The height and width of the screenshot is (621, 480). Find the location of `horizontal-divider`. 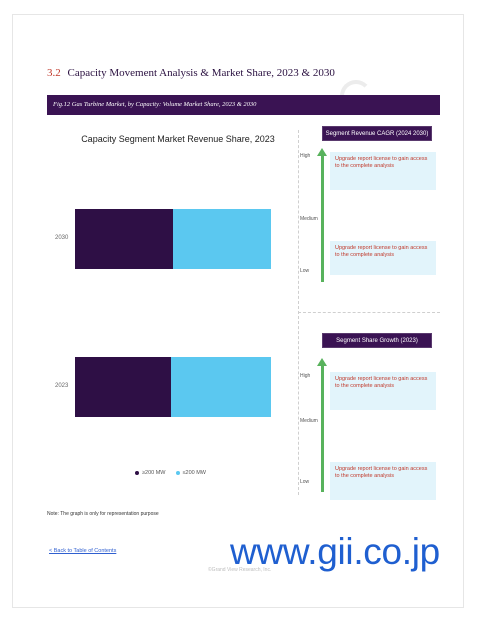

horizontal-divider is located at coordinates (369, 312).